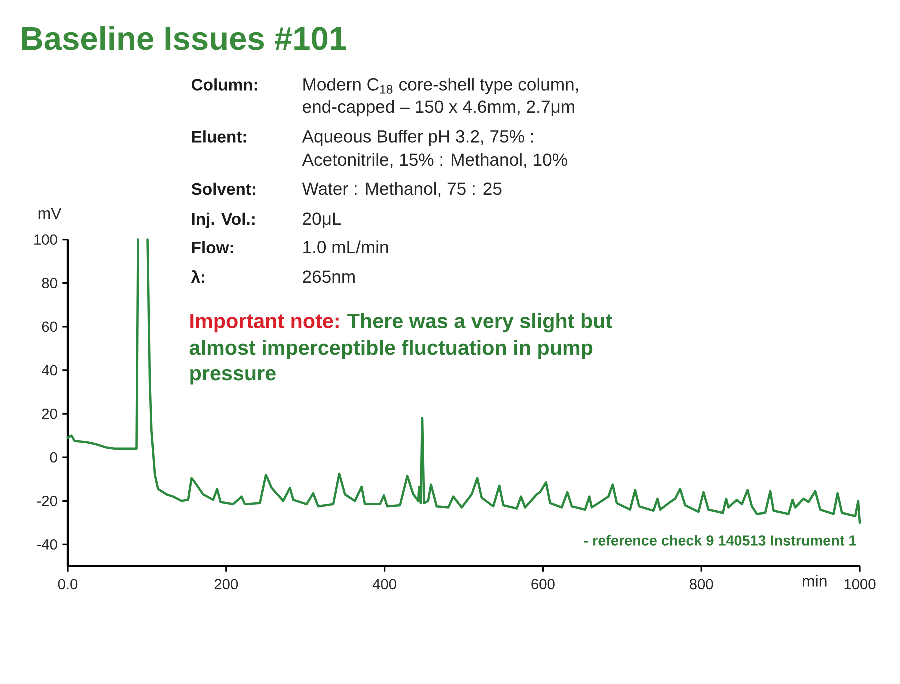 This screenshot has width=900, height=684. What do you see at coordinates (346, 247) in the screenshot?
I see `annotation: 1.0 mL/min` at bounding box center [346, 247].